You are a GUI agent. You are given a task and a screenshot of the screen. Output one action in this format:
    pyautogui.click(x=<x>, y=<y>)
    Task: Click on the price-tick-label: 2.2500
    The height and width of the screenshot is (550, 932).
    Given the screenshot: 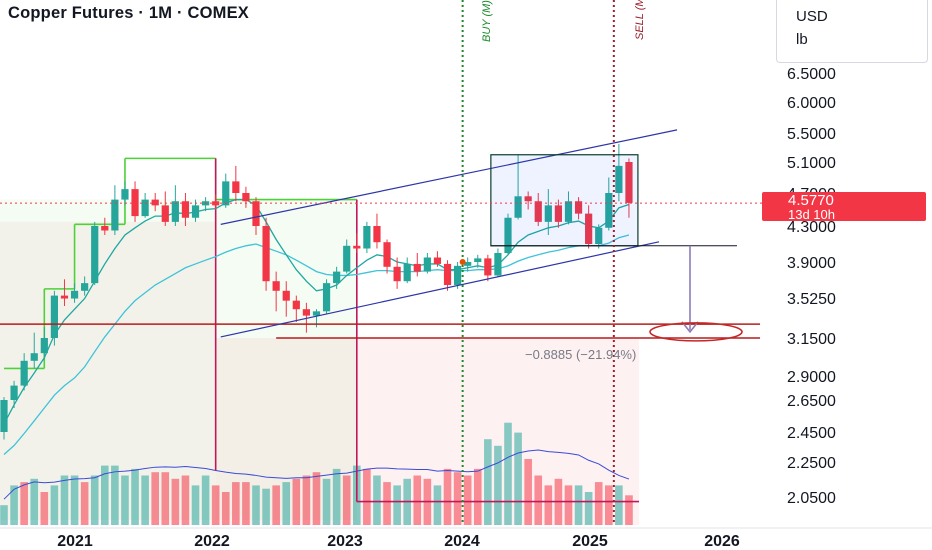 What is the action you would take?
    pyautogui.click(x=811, y=463)
    